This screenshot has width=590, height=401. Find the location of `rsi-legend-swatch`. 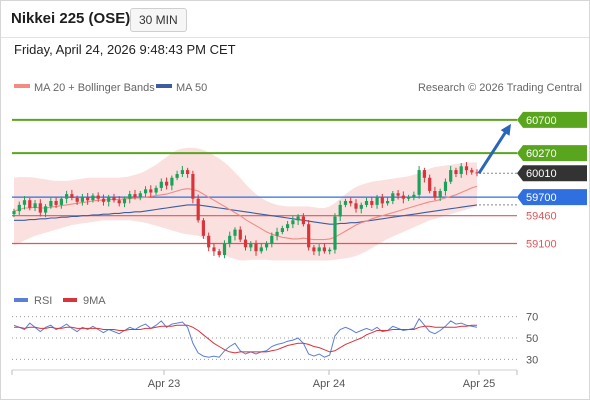

rsi-legend-swatch is located at coordinates (21, 300).